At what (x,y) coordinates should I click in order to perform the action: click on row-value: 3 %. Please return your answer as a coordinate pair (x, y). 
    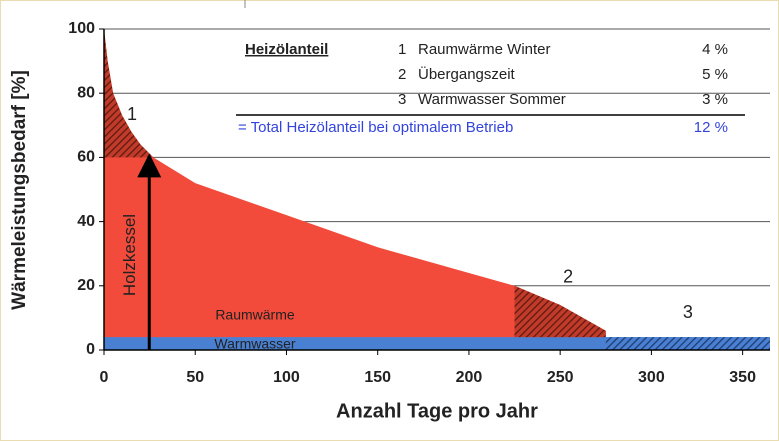
    Looking at the image, I should click on (715, 99).